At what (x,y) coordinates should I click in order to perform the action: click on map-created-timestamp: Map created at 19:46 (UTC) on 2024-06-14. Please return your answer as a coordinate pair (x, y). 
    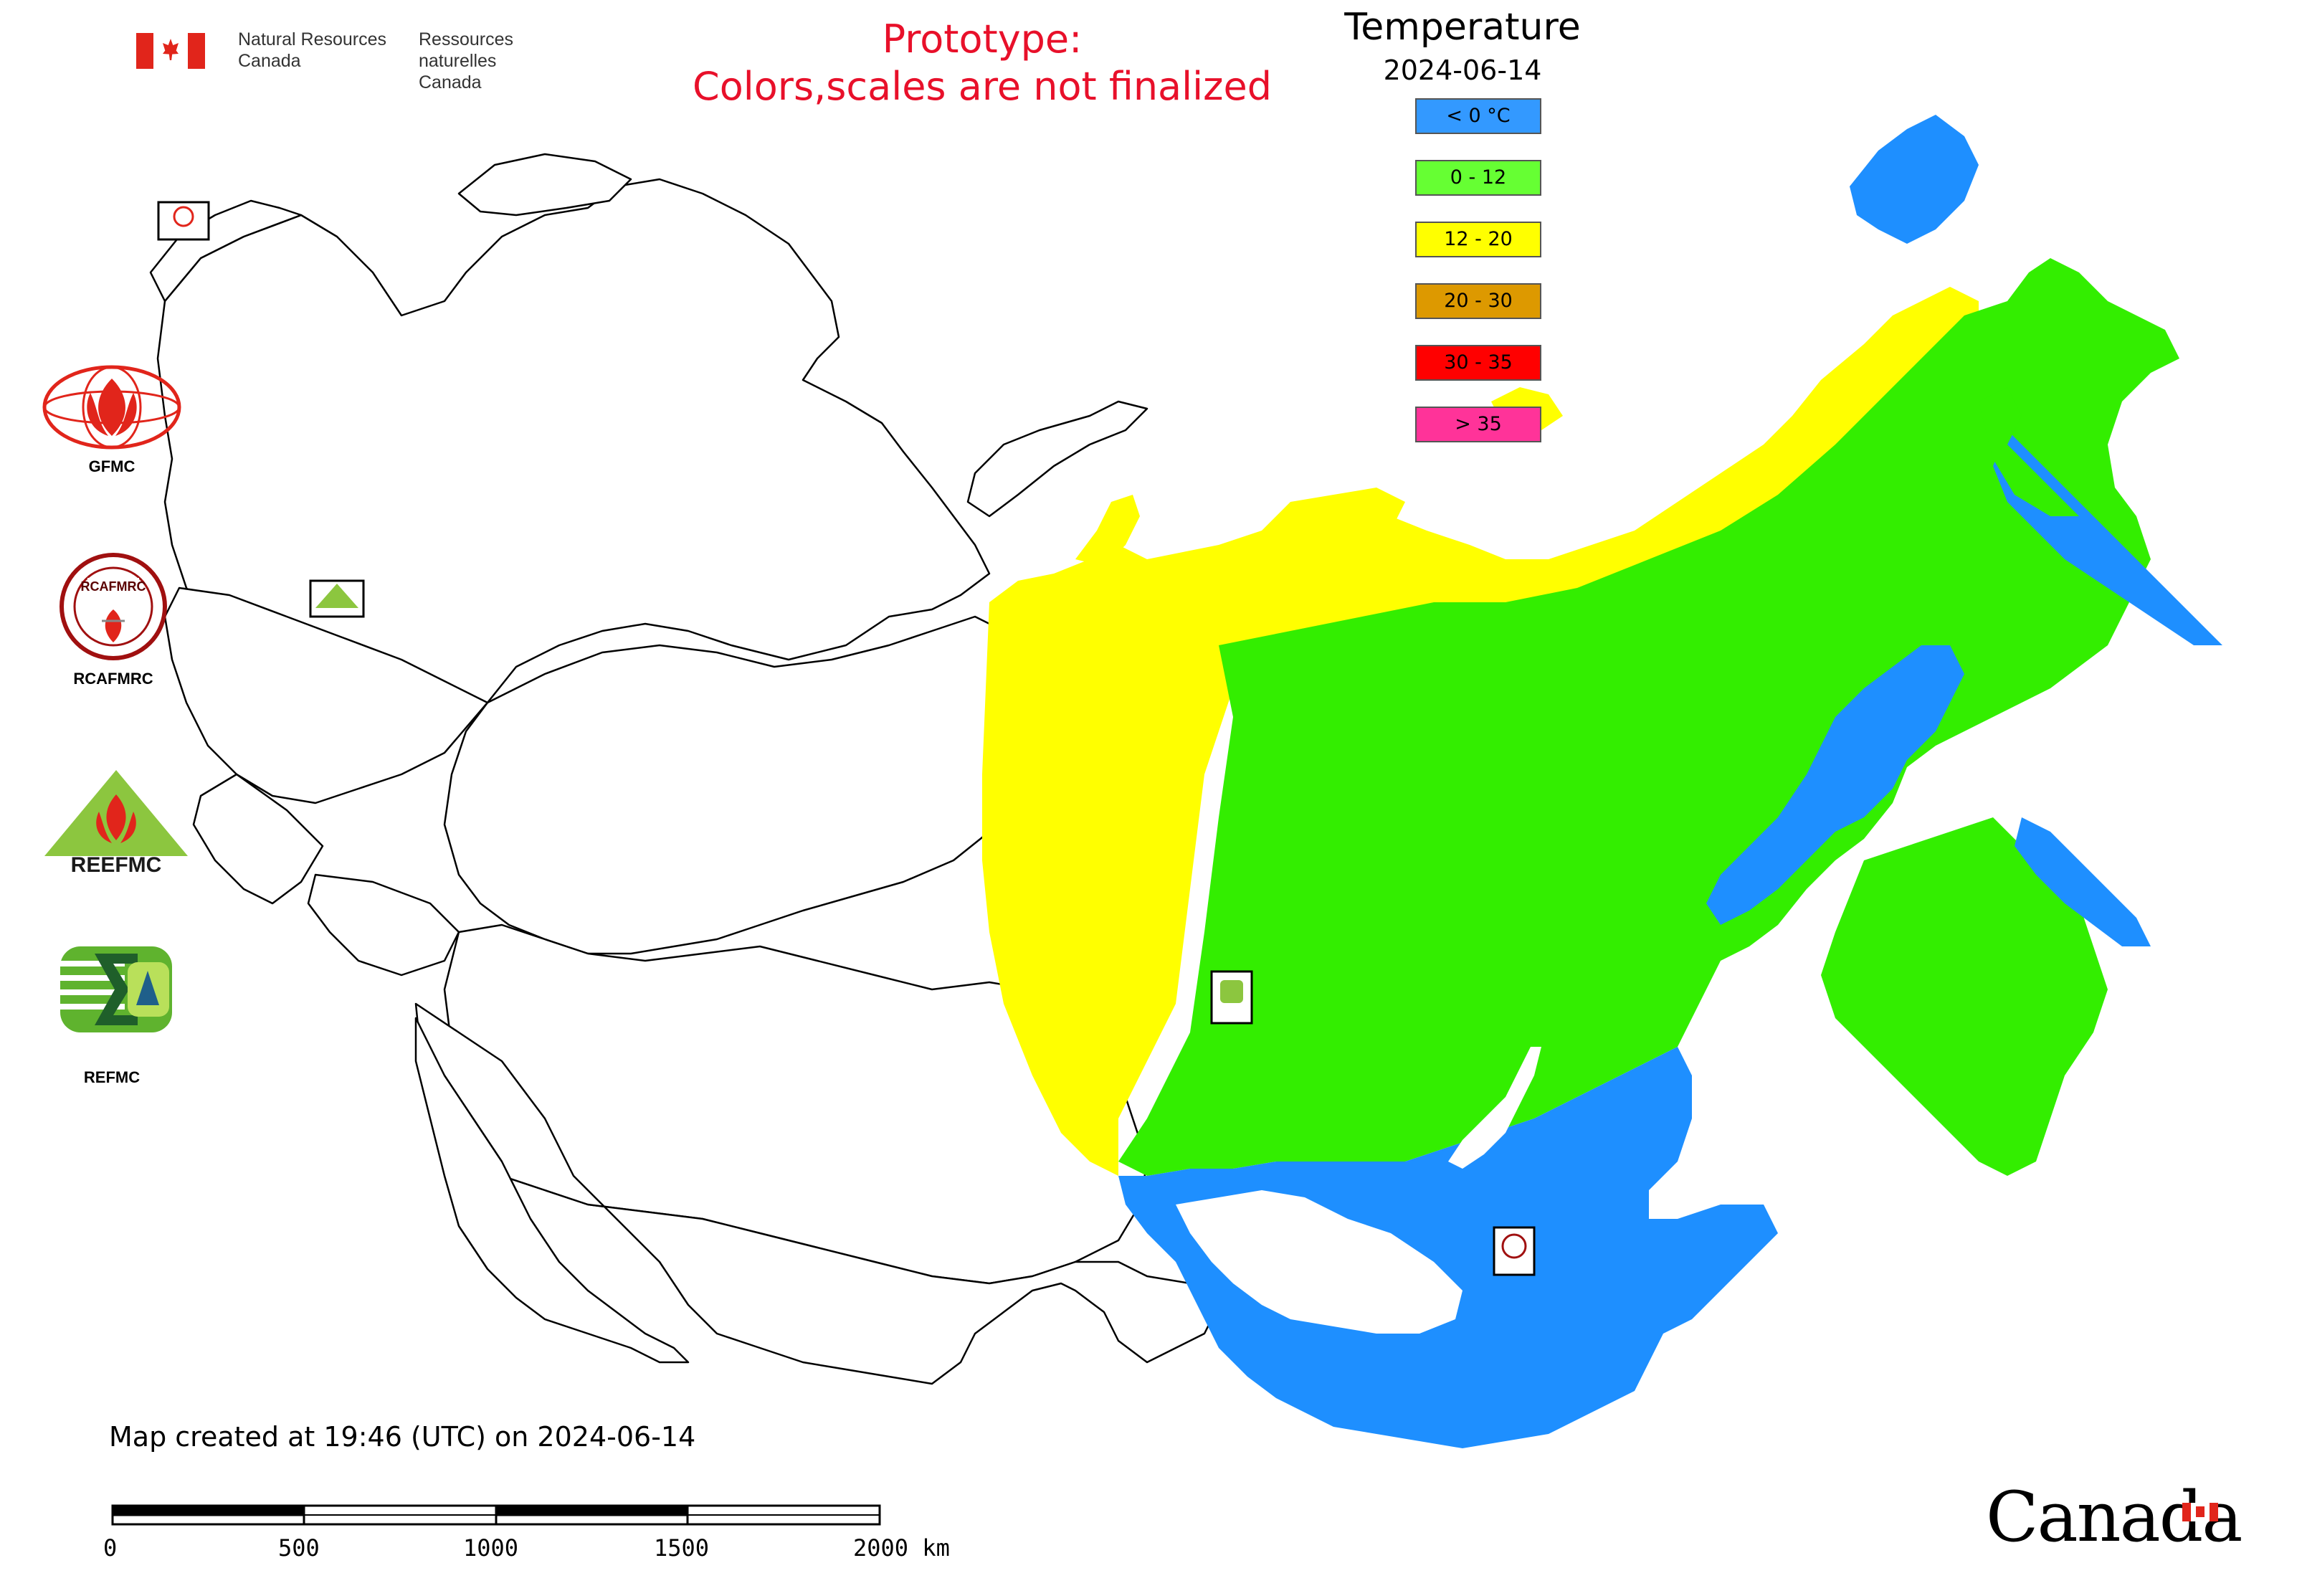
    Looking at the image, I should click on (402, 1437).